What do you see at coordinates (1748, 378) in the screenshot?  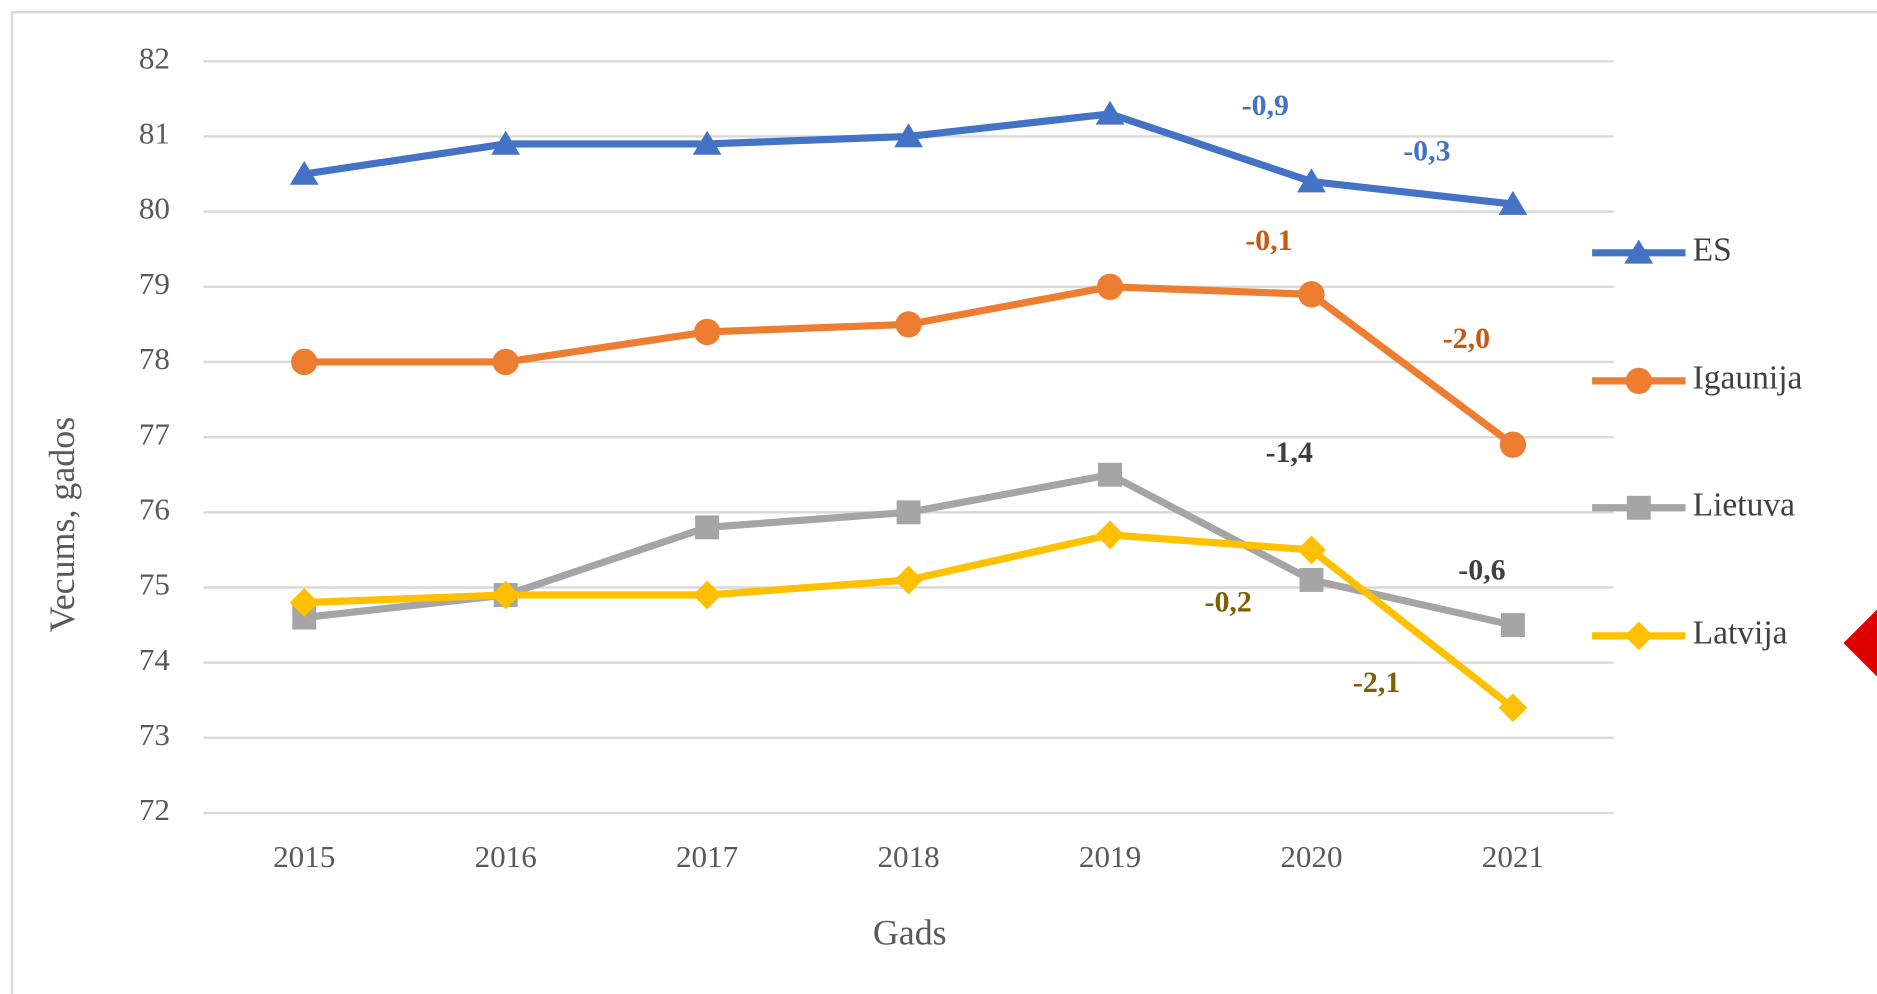 I see `legend-label: Igaunija` at bounding box center [1748, 378].